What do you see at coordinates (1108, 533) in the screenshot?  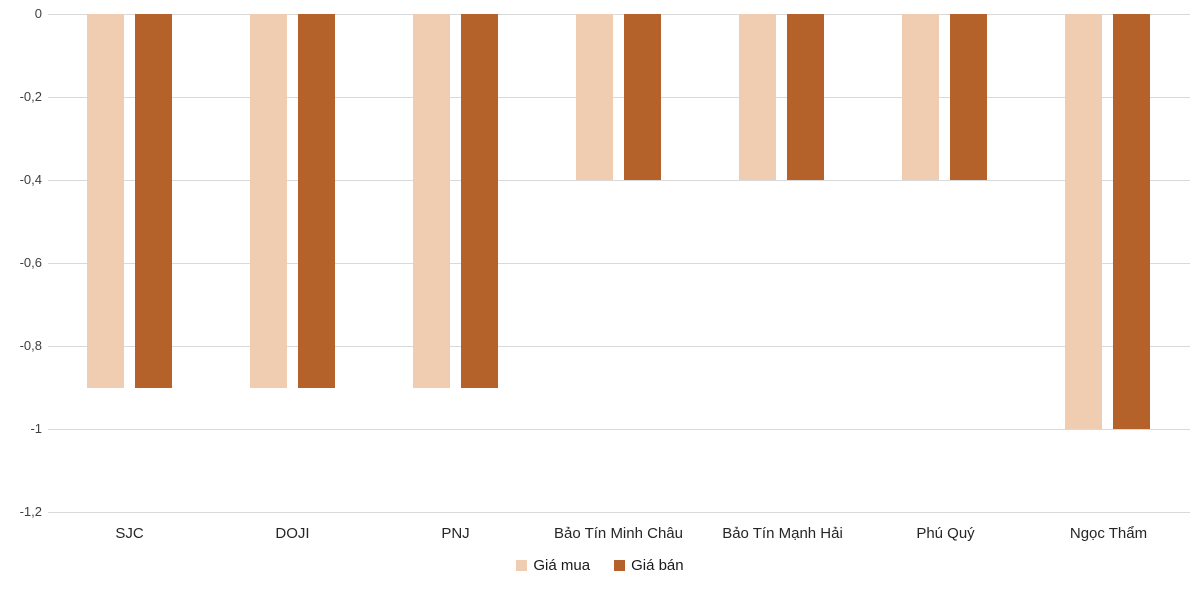 I see `x-axis-label: Ngọc Thẩm` at bounding box center [1108, 533].